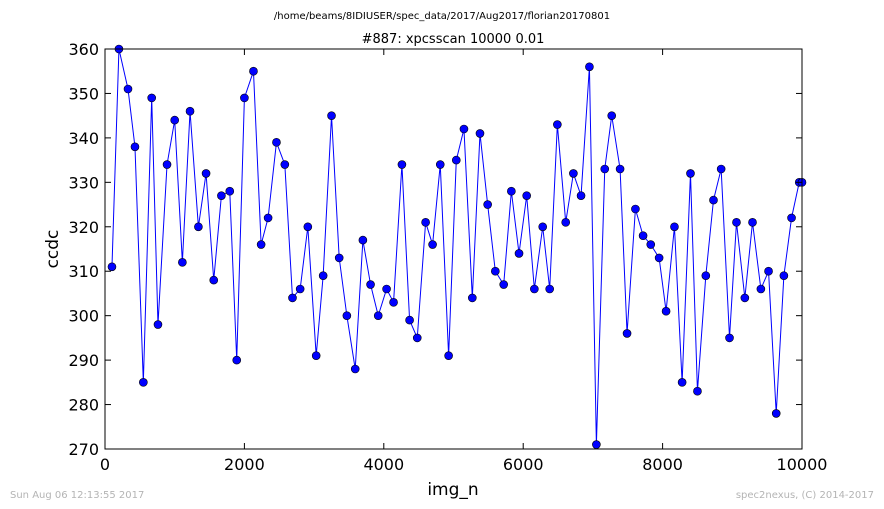 The image size is (884, 509). Describe the element at coordinates (523, 464) in the screenshot. I see `x-tick-label: 6000` at that location.